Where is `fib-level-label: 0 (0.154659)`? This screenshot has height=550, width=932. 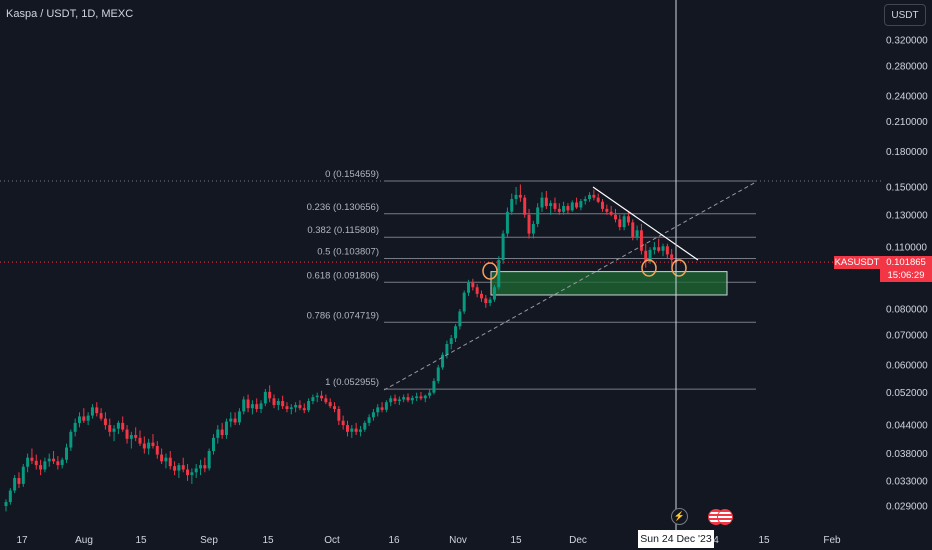
fib-level-label: 0 (0.154659) is located at coordinates (352, 174).